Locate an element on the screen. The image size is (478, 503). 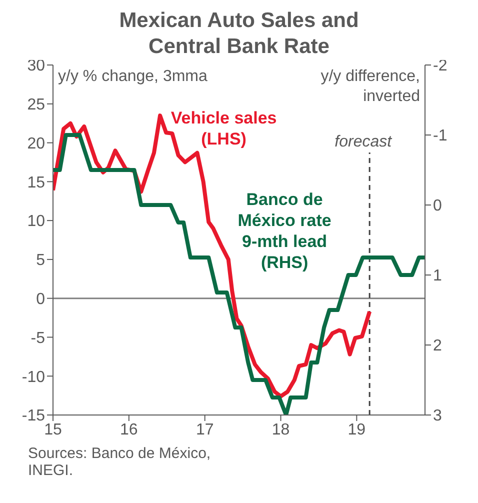
y2-tick-label: 2 is located at coordinates (437, 346).